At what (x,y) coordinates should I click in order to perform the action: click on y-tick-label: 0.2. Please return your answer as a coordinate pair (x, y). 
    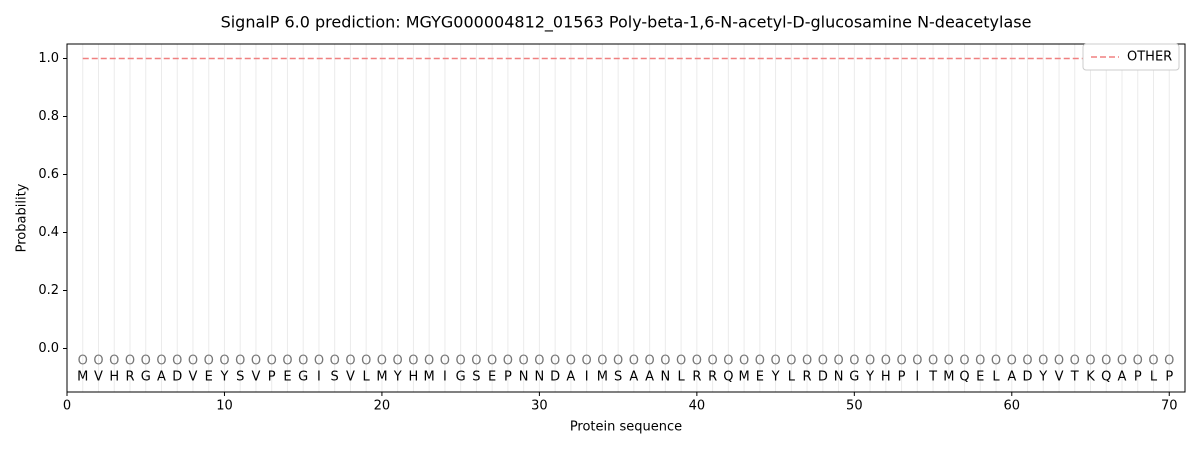
    Looking at the image, I should click on (48, 290).